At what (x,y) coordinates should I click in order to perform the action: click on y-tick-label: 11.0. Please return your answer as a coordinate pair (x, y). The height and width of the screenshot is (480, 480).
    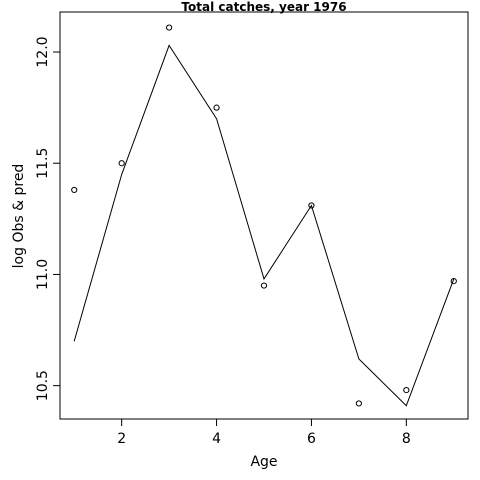
    Looking at the image, I should click on (43, 274).